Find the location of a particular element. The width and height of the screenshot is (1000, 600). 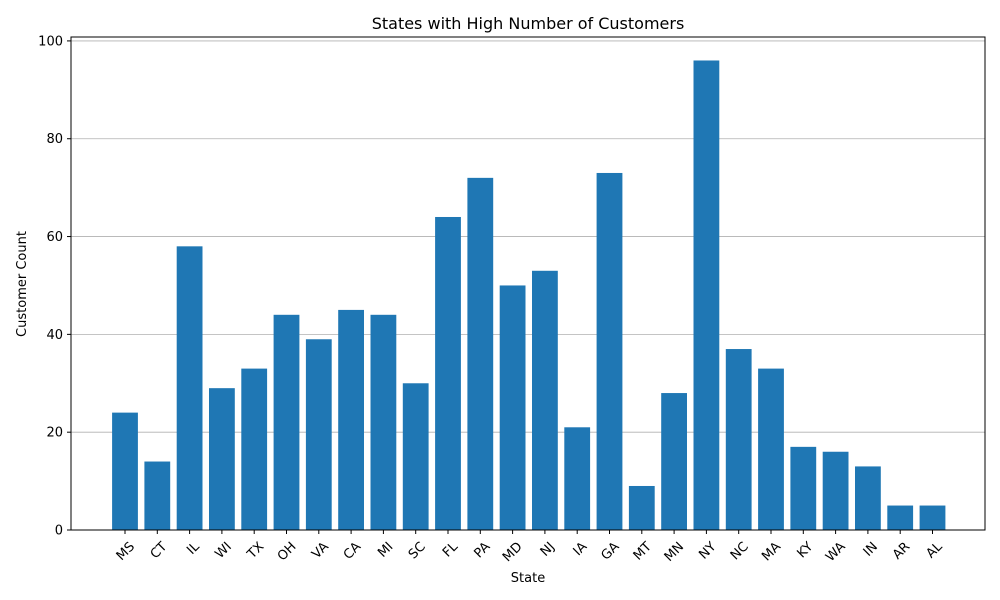

x-tick-label-KY: KY is located at coordinates (805, 550).